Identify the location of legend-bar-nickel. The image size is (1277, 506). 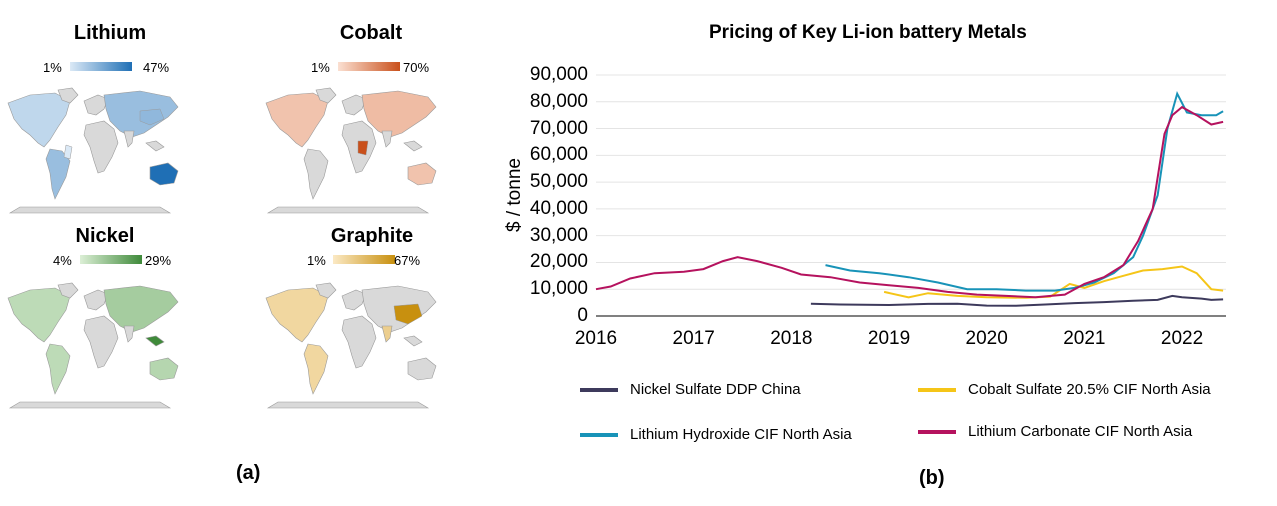
(111, 259).